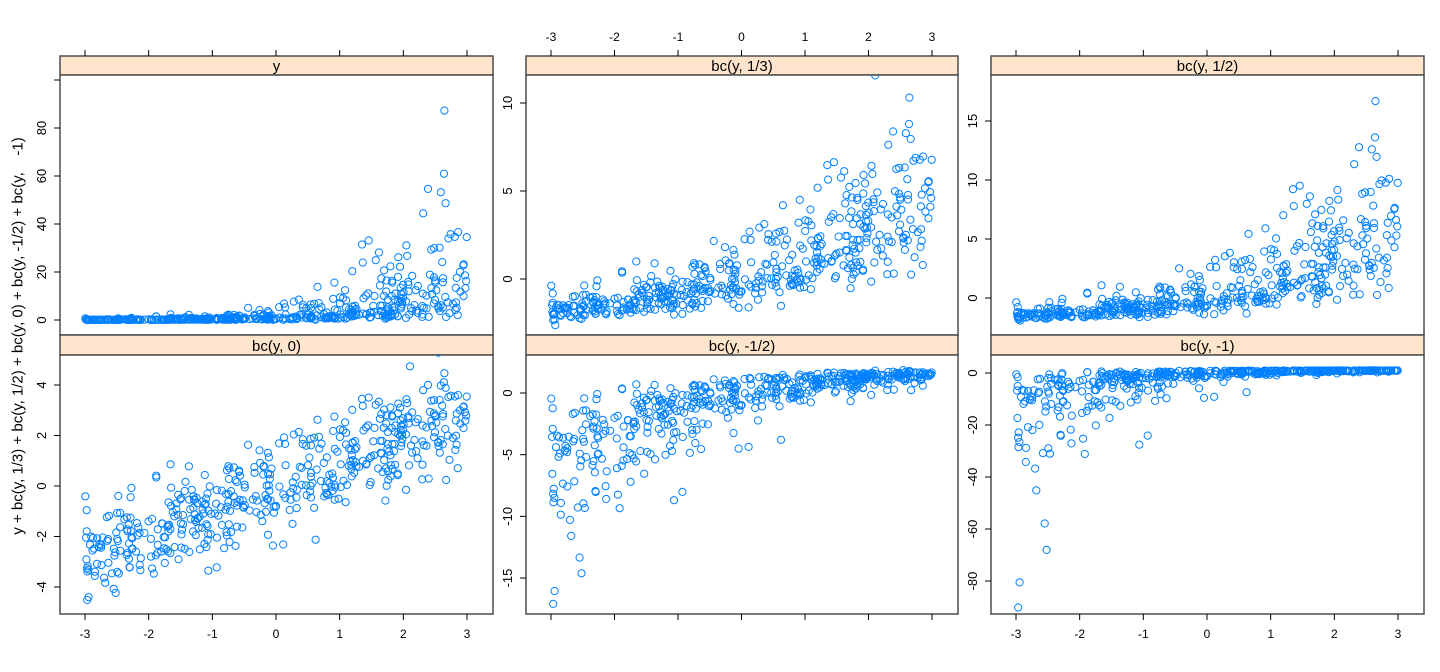 The image size is (1440, 672). What do you see at coordinates (41, 384) in the screenshot?
I see `y-tick-label: 4` at bounding box center [41, 384].